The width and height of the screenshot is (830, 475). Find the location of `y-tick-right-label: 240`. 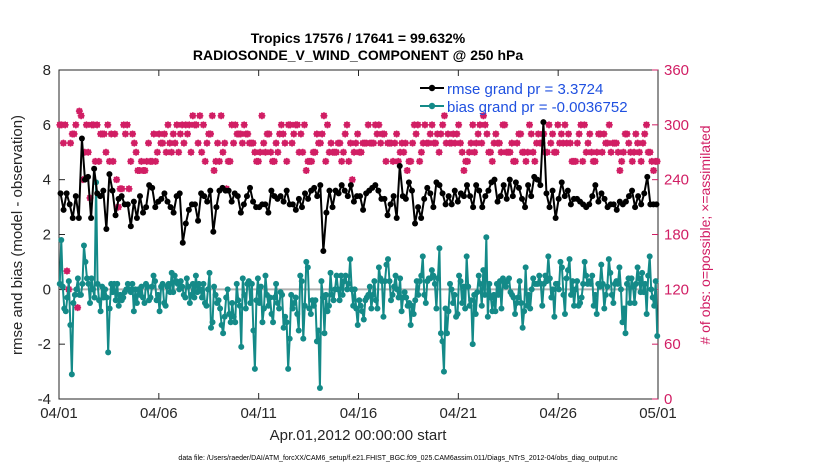

y-tick-right-label: 240 is located at coordinates (676, 180).